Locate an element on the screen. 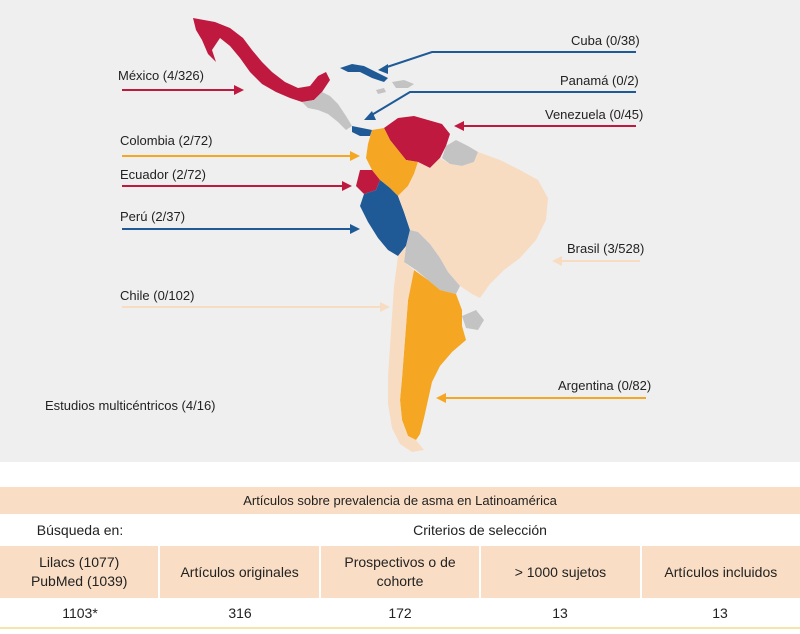  country-argentina is located at coordinates (433, 355).